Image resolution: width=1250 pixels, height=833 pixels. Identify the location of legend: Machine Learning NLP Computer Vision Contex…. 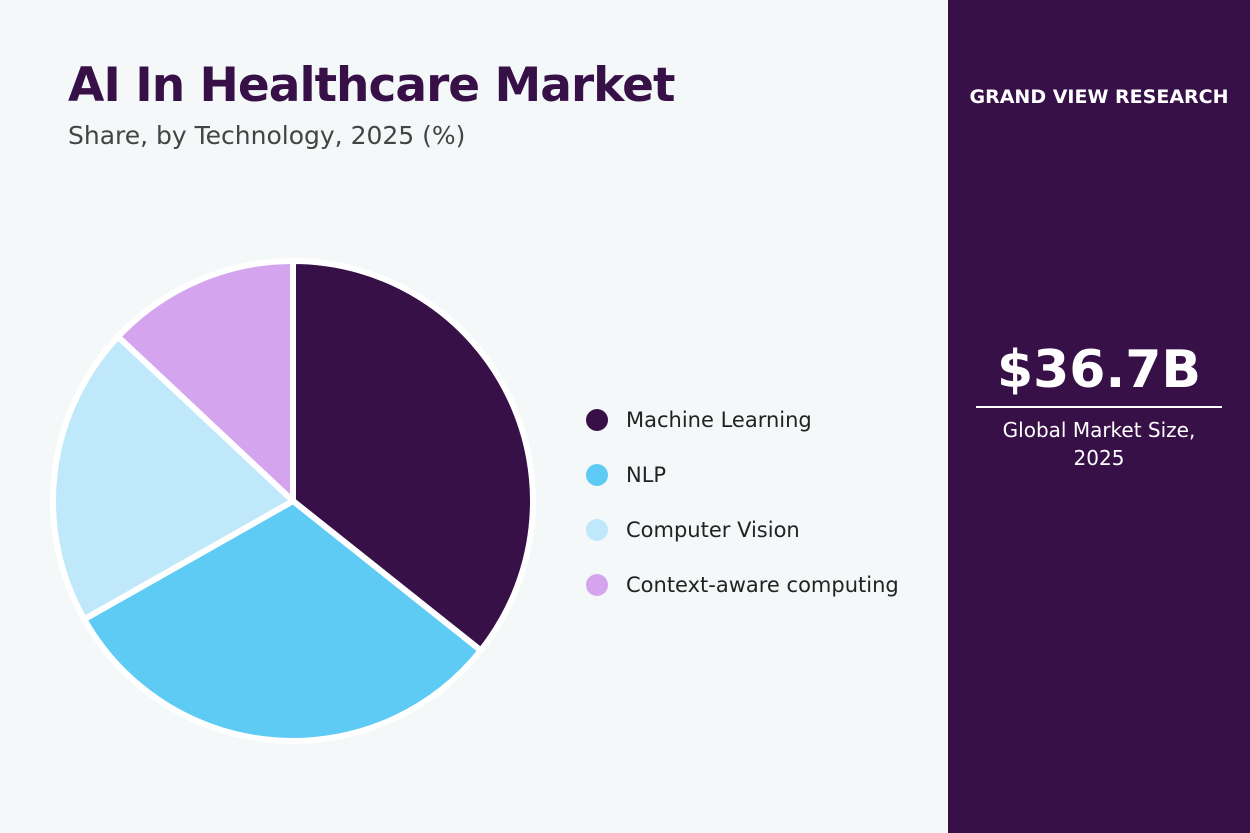
(742, 502).